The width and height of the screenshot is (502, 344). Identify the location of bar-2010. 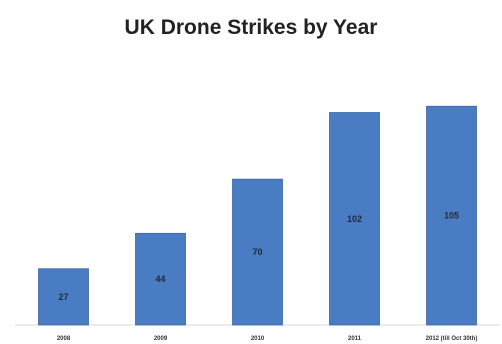
(257, 252).